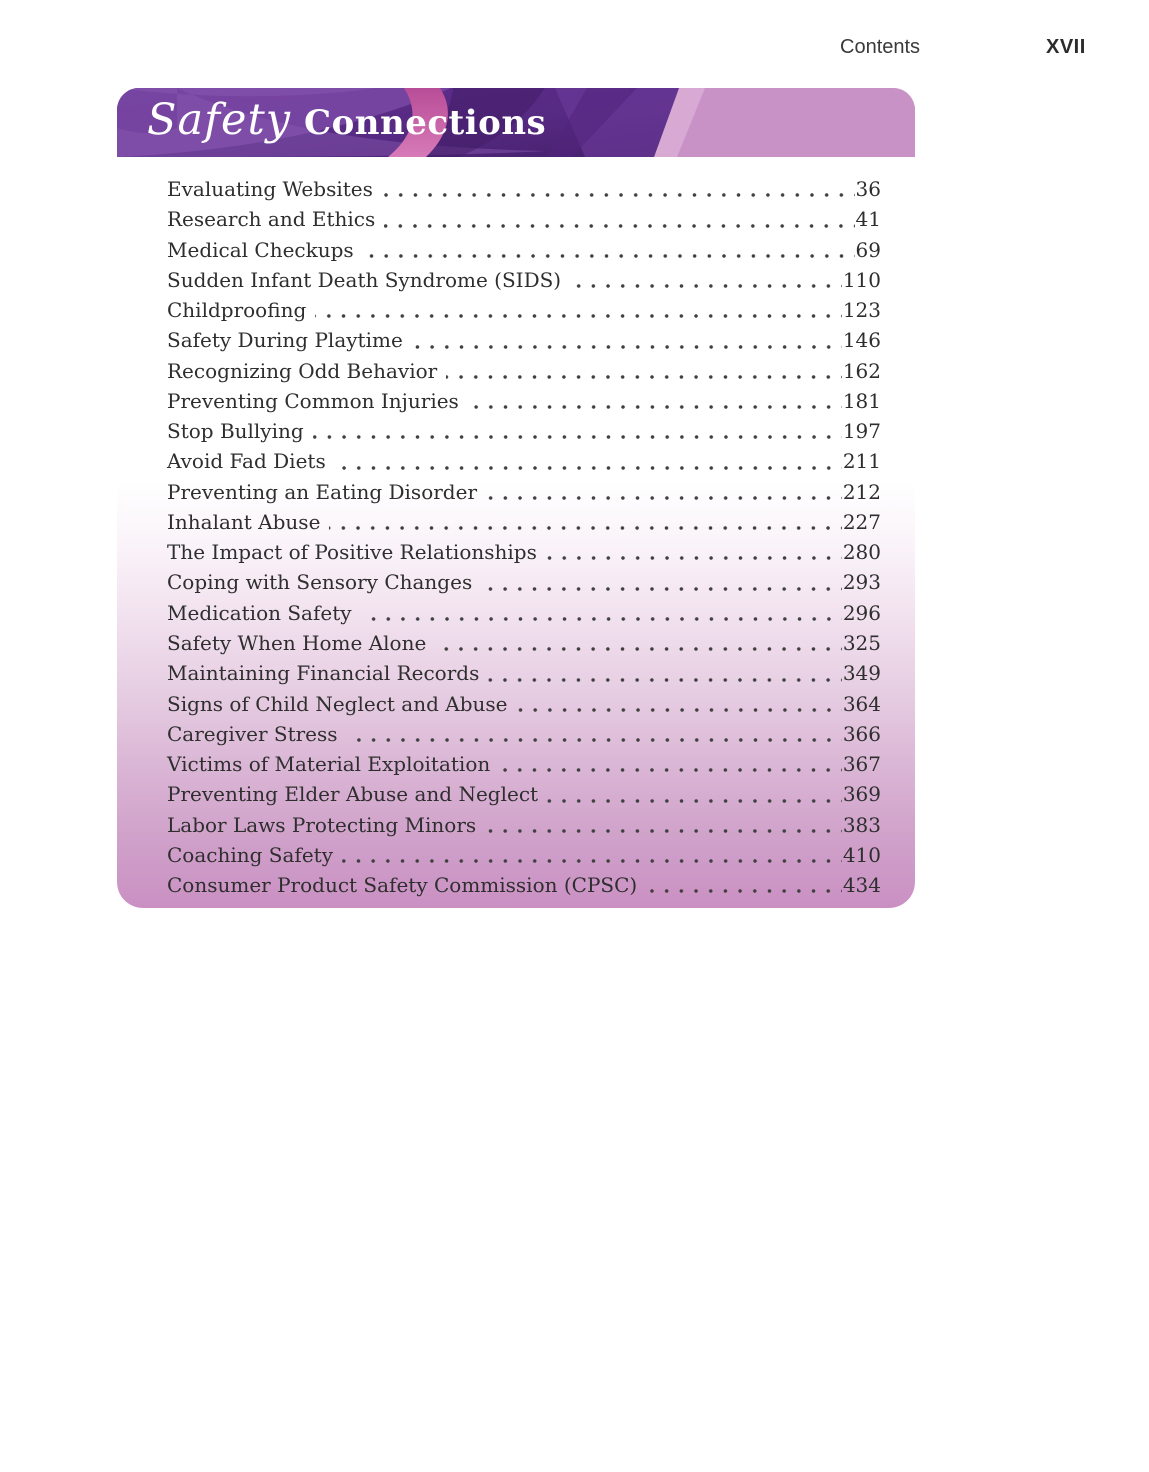 The image size is (1149, 1472). I want to click on toc-entry-page: 69, so click(868, 249).